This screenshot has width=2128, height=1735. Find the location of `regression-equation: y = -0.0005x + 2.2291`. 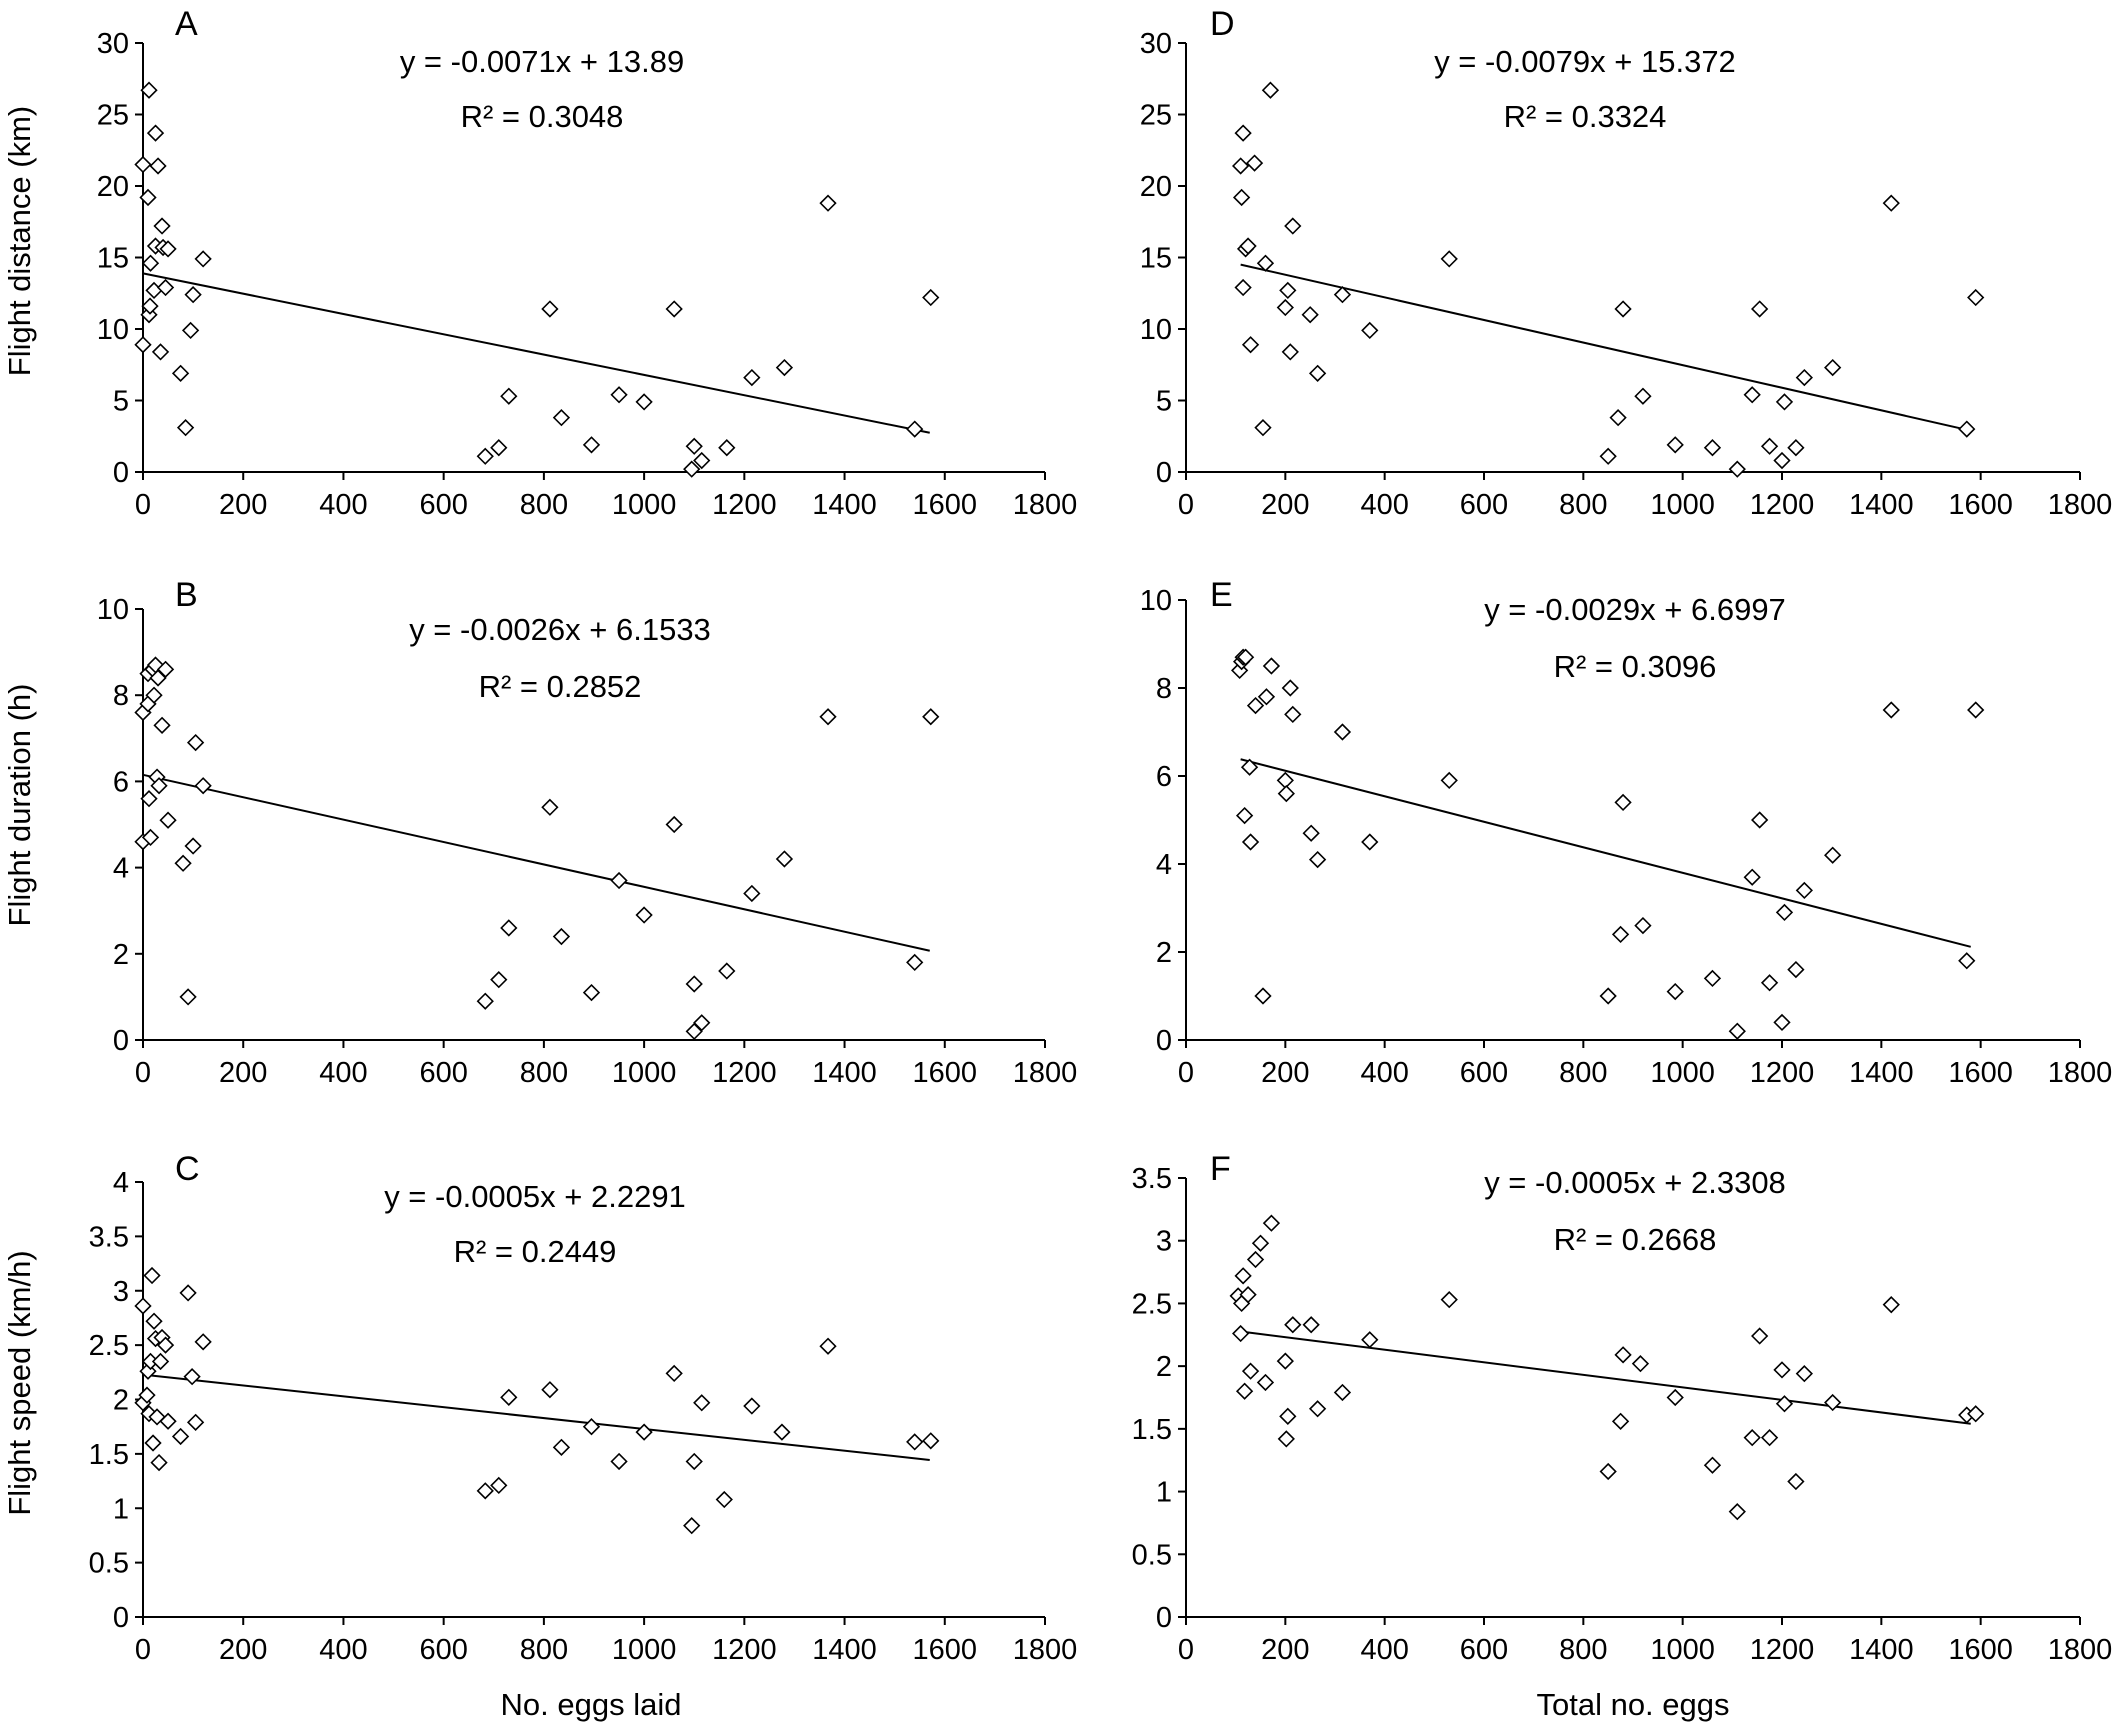

regression-equation: y = -0.0005x + 2.2291 is located at coordinates (535, 1196).